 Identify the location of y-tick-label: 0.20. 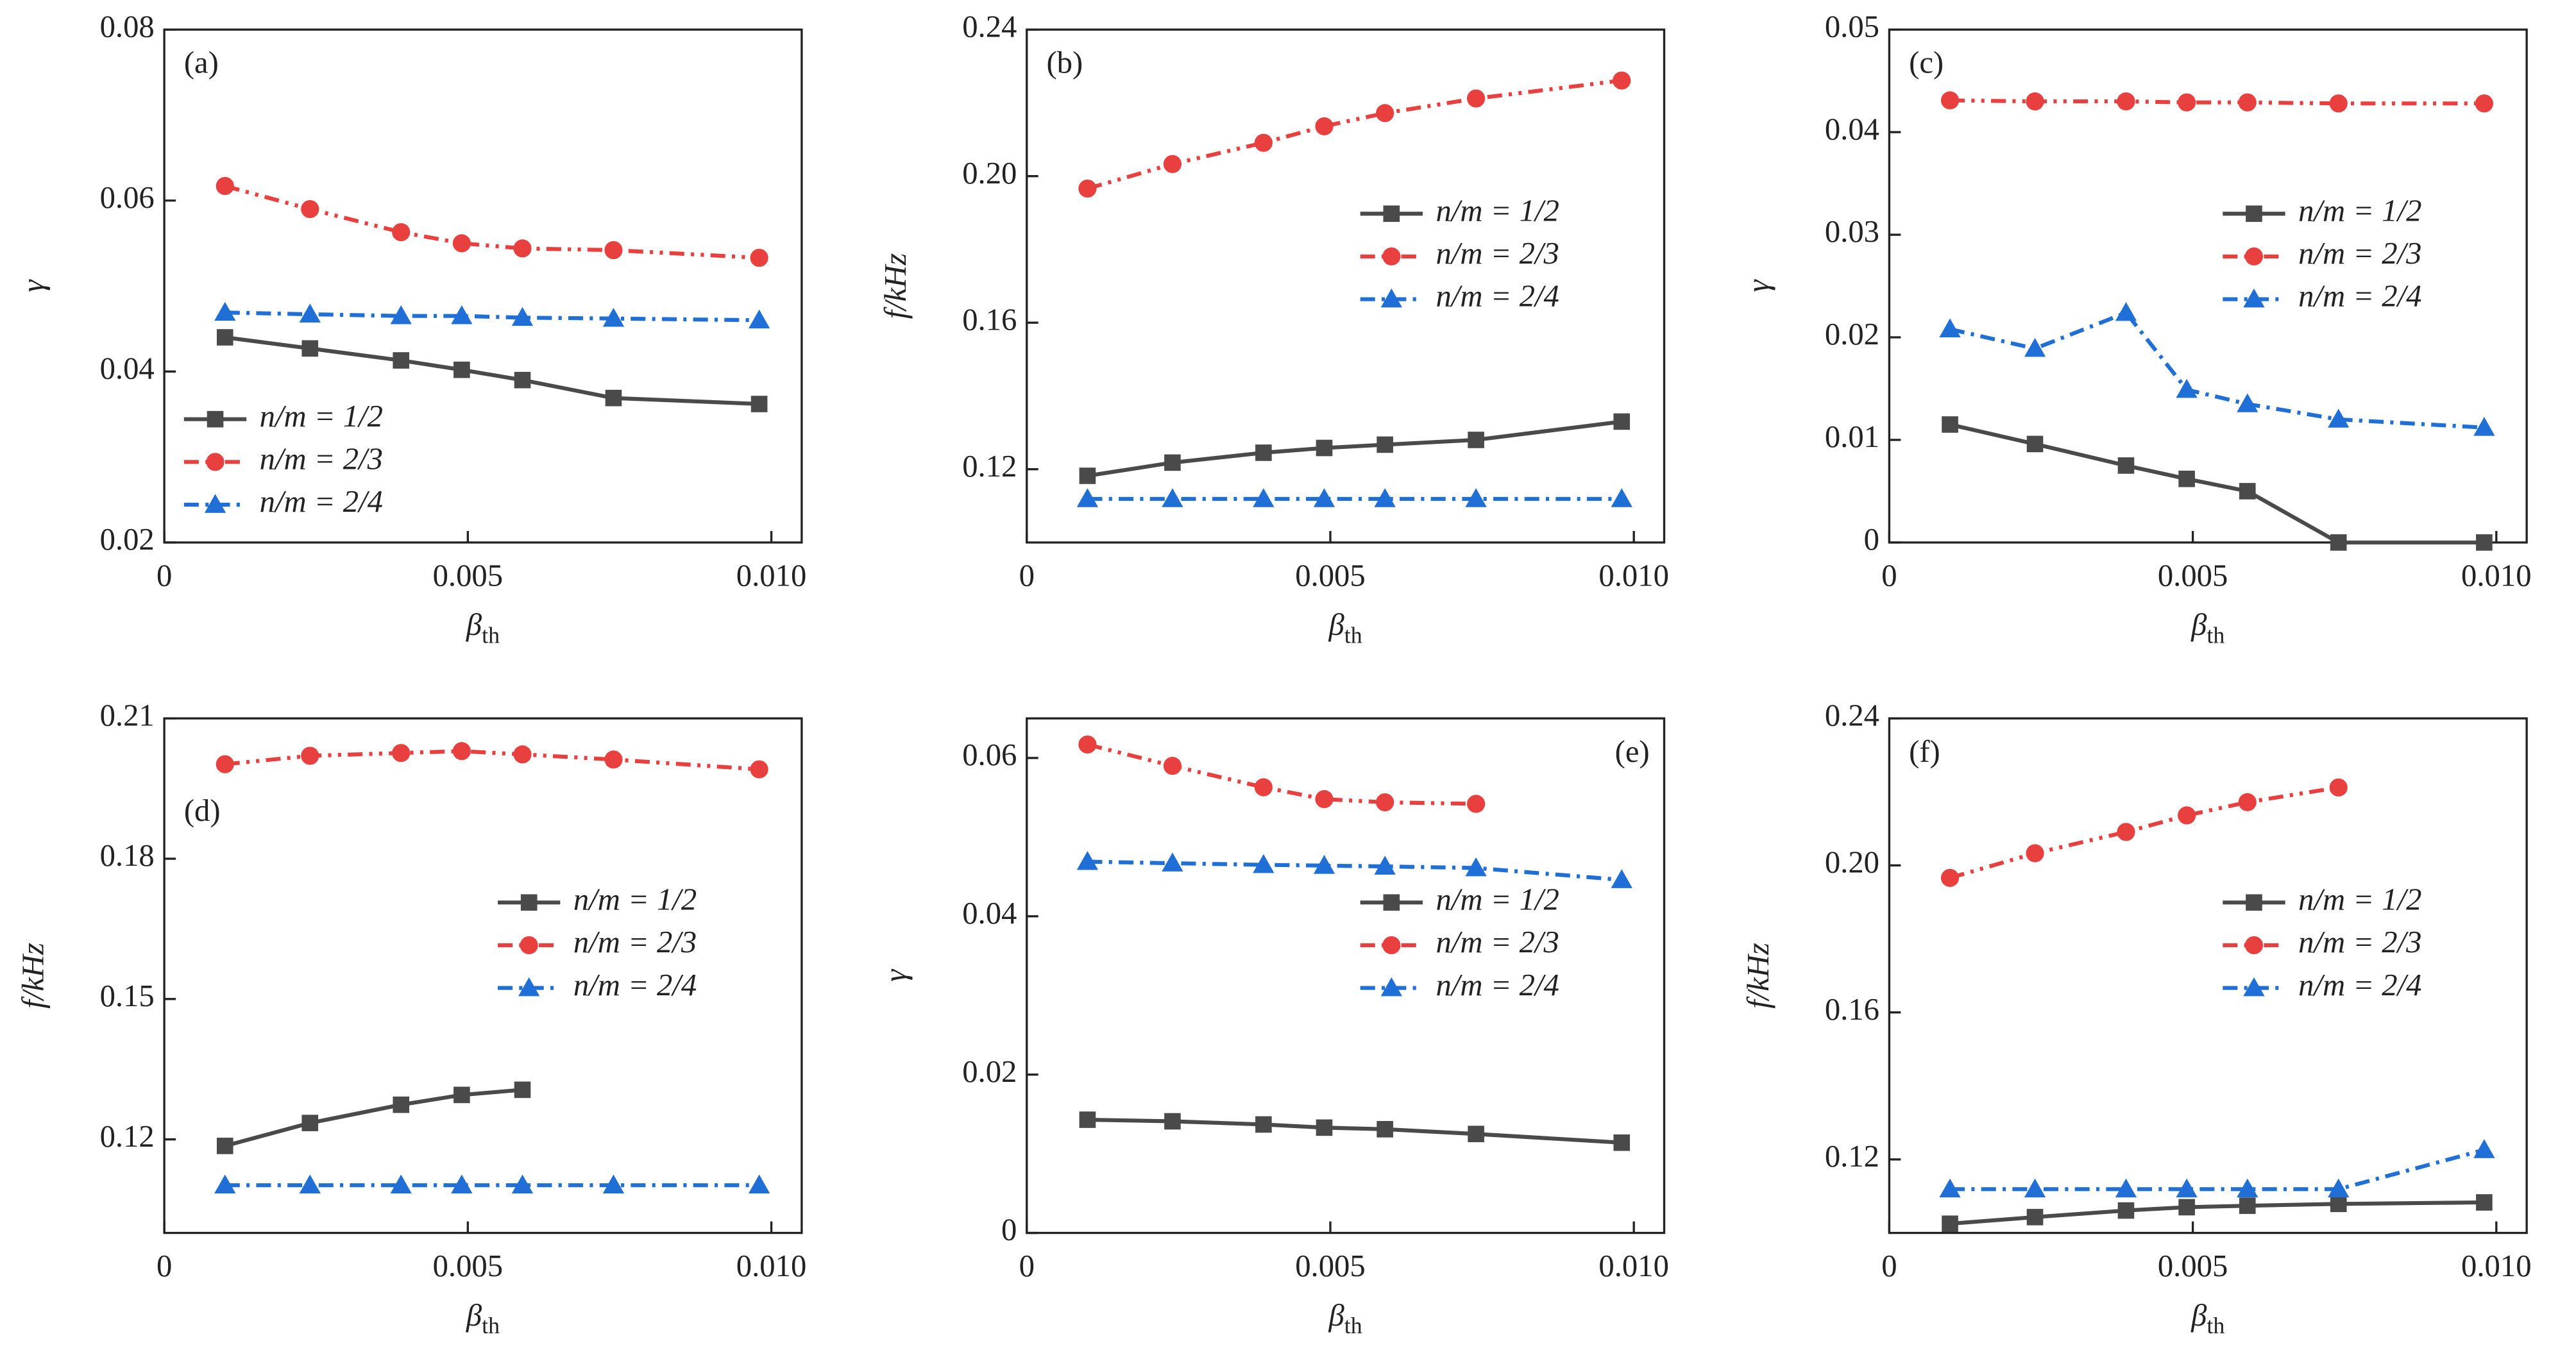
(989, 173).